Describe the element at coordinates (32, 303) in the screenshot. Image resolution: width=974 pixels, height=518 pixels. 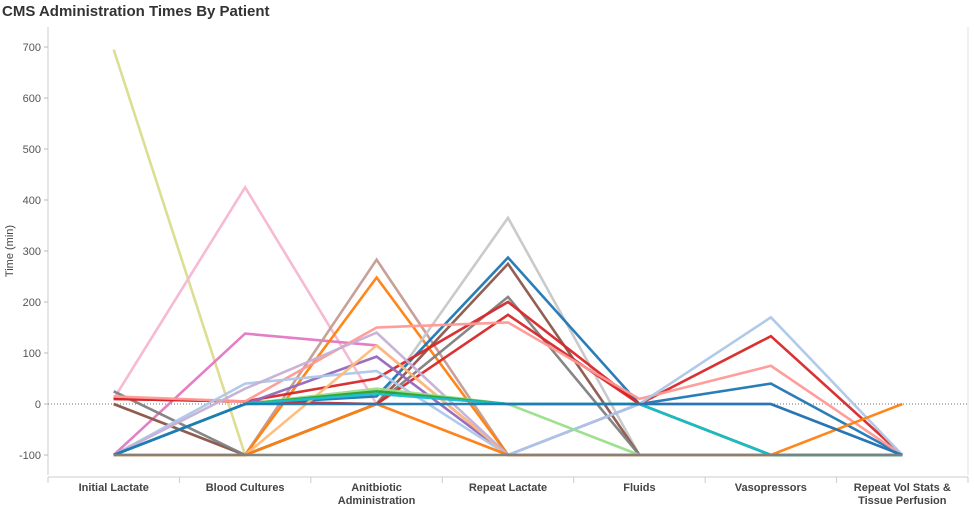
I see `y-tick-label: 200` at that location.